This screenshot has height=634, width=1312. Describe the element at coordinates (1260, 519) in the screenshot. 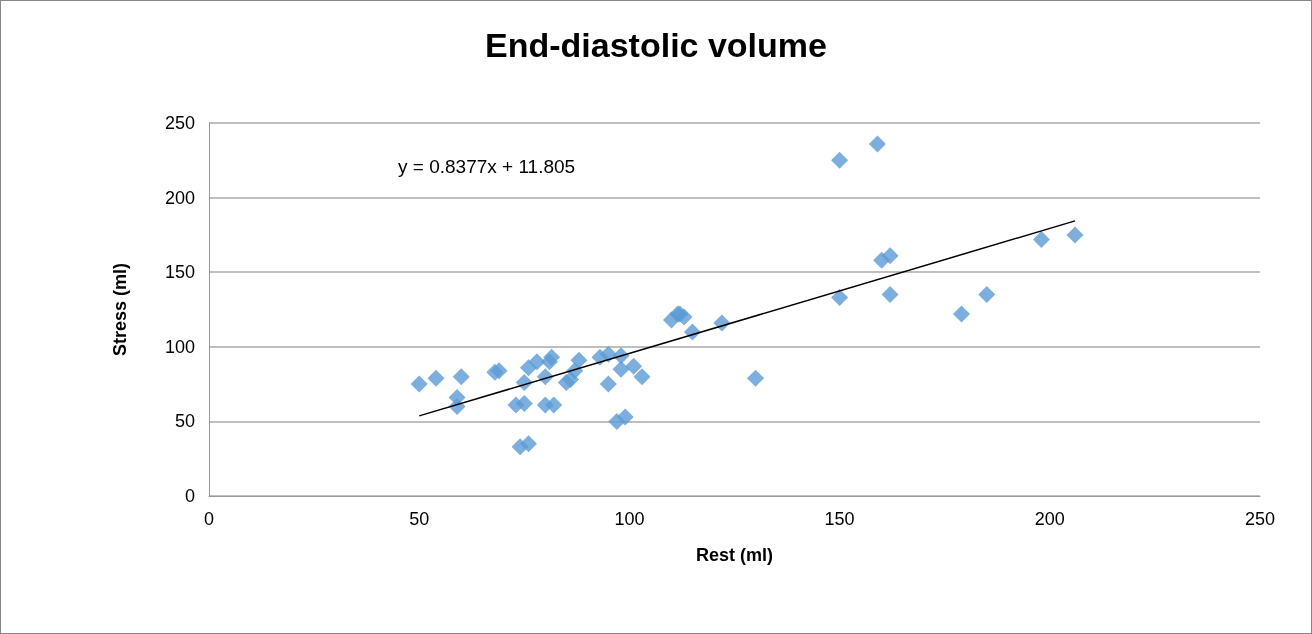

I see `x-tick-label: 250` at that location.